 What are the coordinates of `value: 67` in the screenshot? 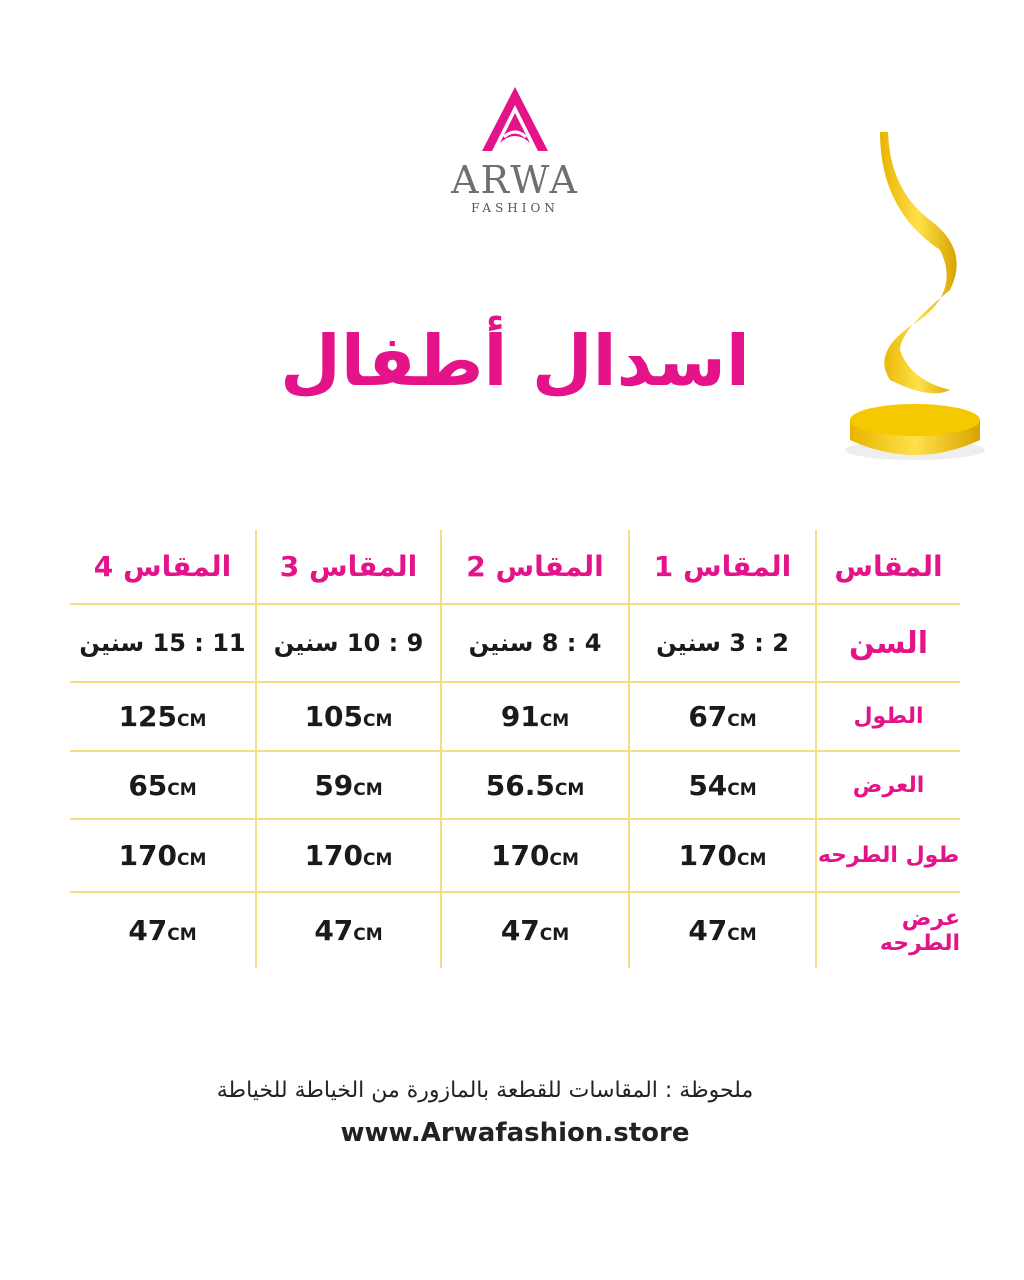 It's located at (708, 716).